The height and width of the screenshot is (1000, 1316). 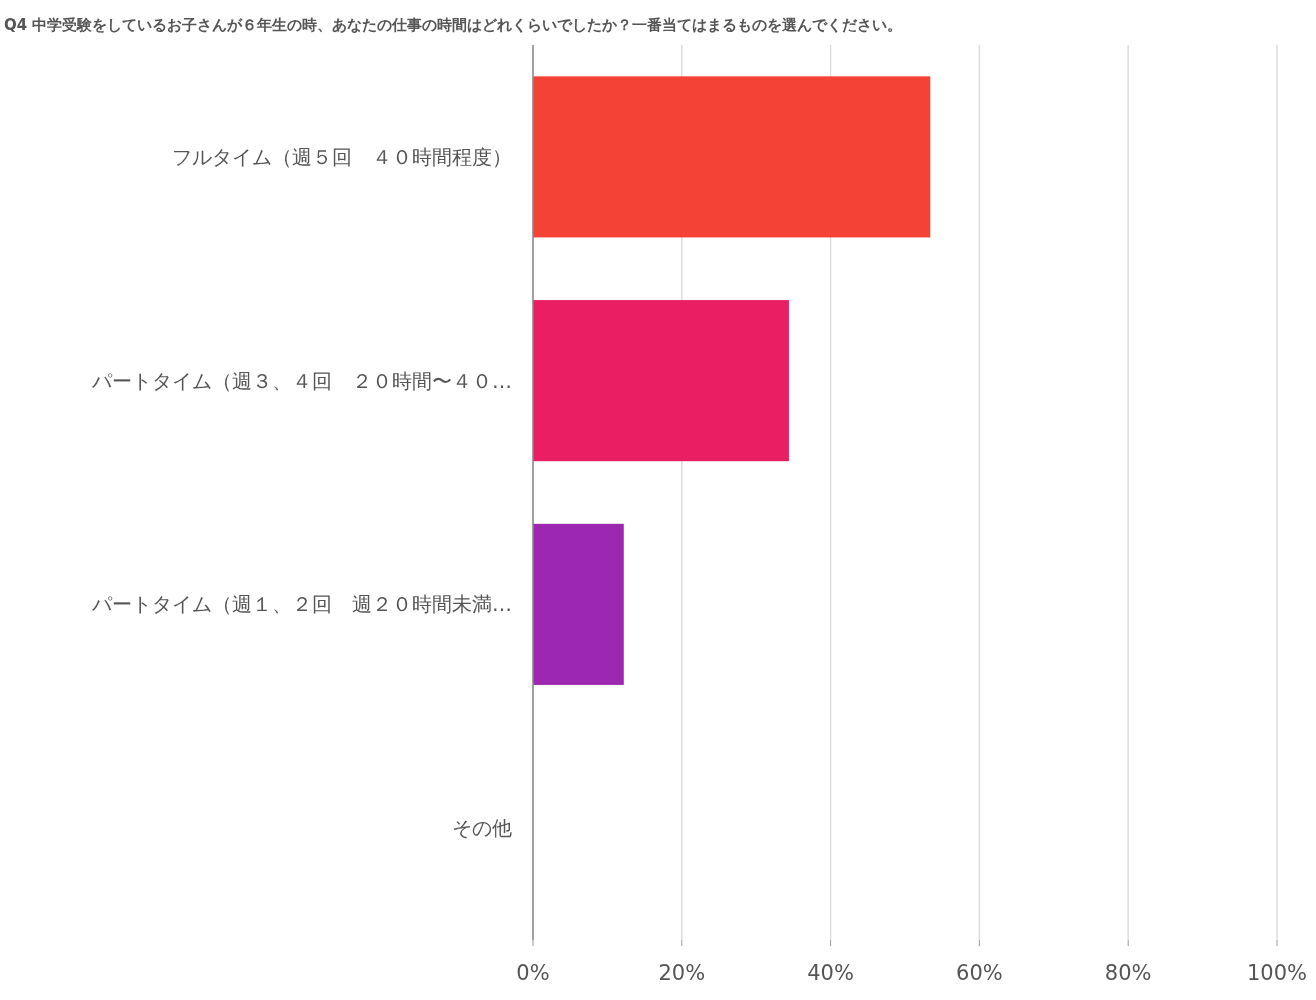 I want to click on x-tick-label: 100%, so click(x=1277, y=973).